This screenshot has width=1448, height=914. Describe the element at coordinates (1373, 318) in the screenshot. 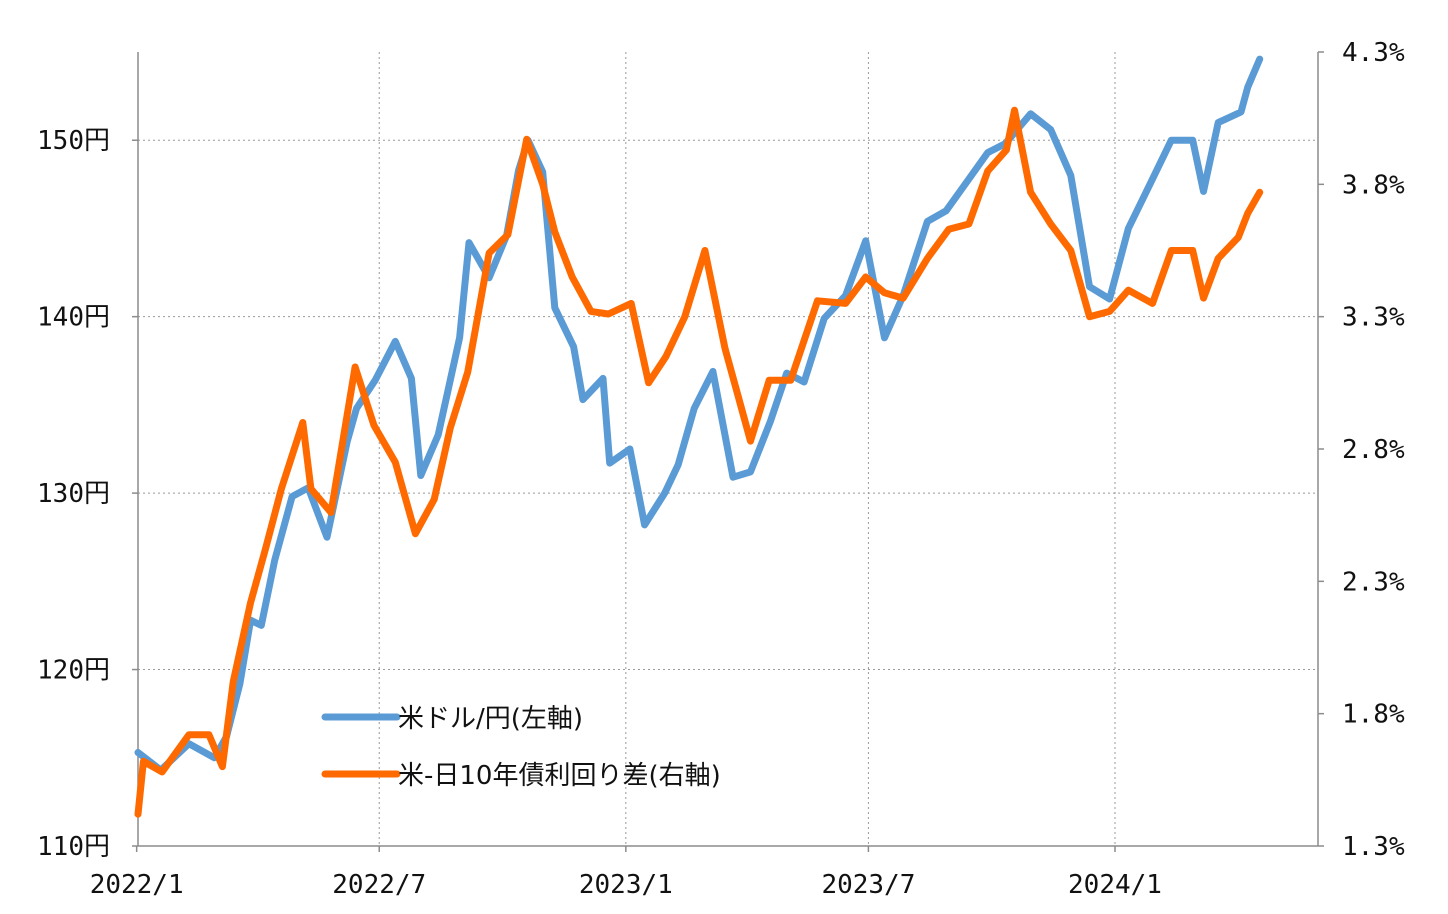

I see `right-axis-tick-label: 3.3%` at that location.